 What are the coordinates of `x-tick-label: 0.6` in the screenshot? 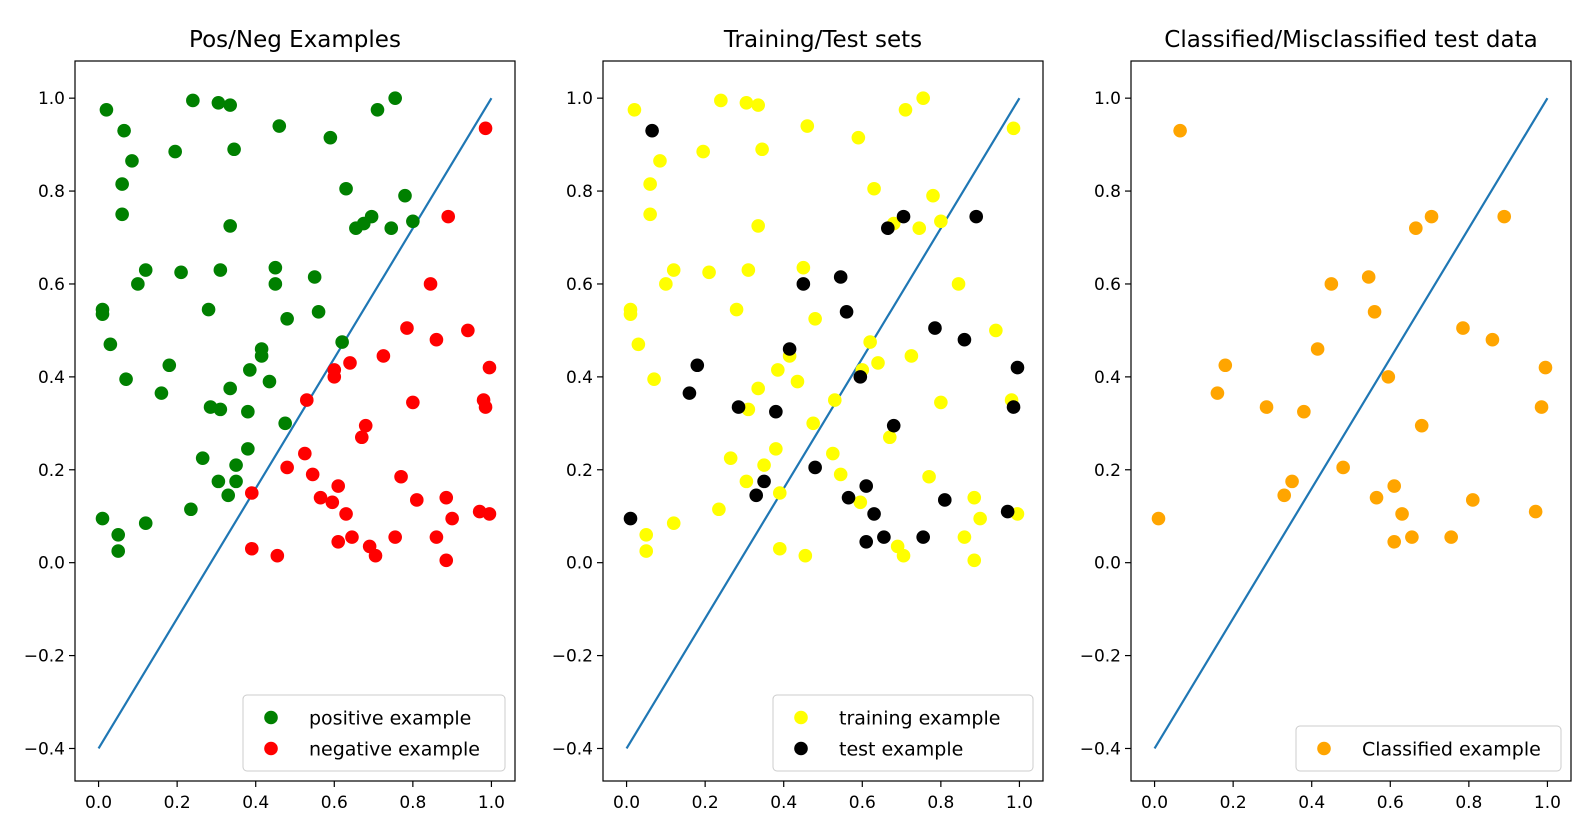 It's located at (862, 803).